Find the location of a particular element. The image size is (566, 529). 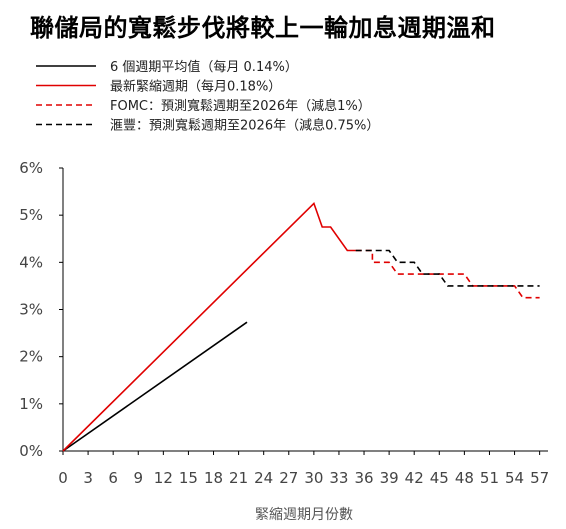

x-tick-label: 39 is located at coordinates (389, 478).